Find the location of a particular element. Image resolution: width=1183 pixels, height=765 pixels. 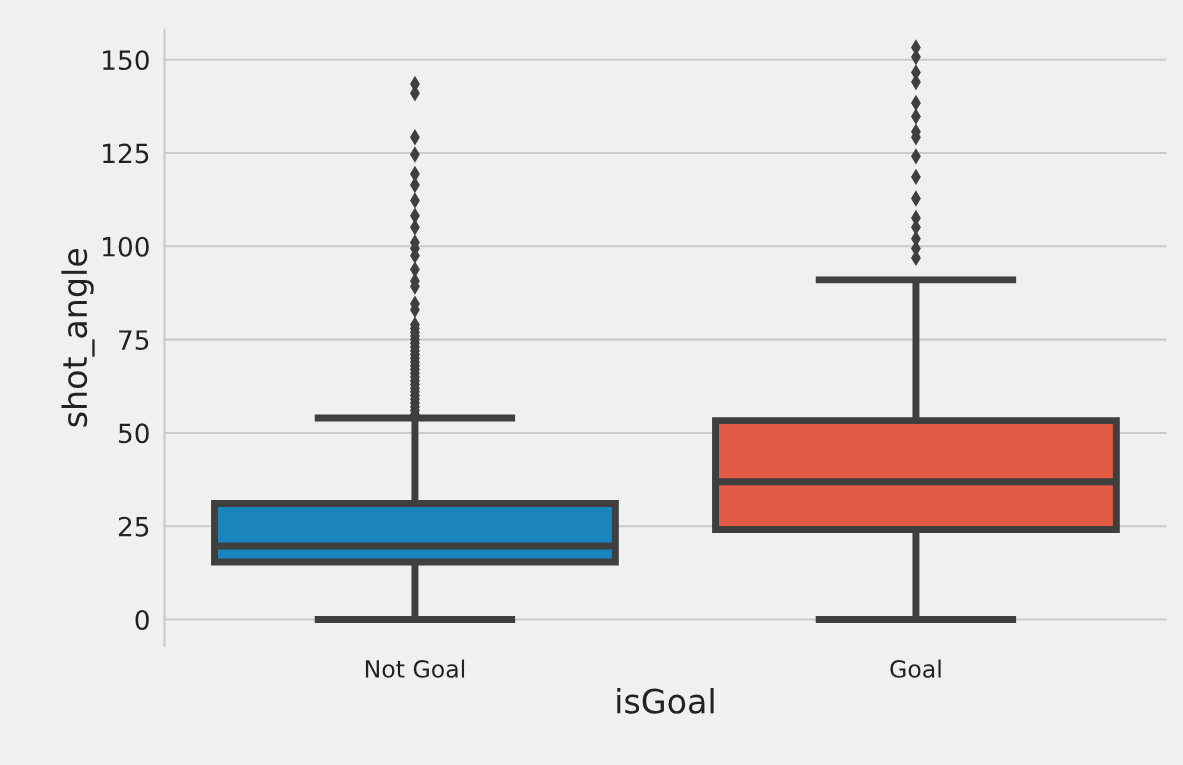

y-tick-label: 125 is located at coordinates (126, 153).